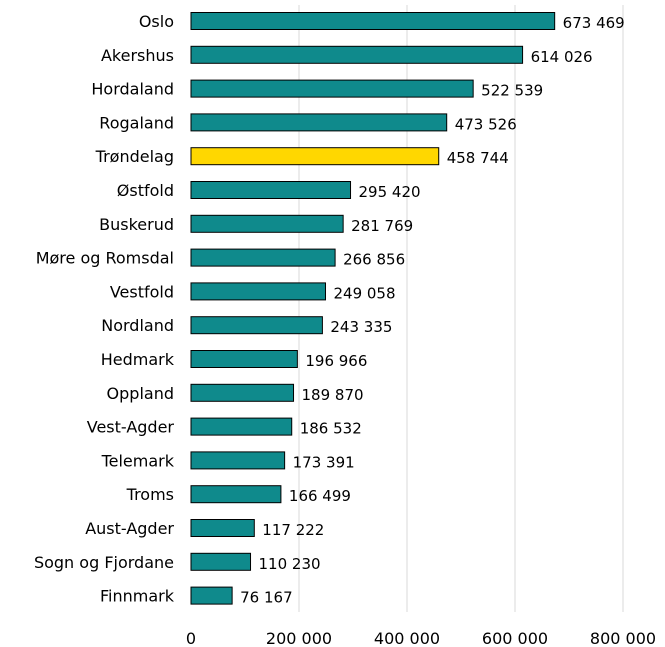 This screenshot has height=647, width=665. What do you see at coordinates (136, 224) in the screenshot?
I see `category-label: Buskerud` at bounding box center [136, 224].